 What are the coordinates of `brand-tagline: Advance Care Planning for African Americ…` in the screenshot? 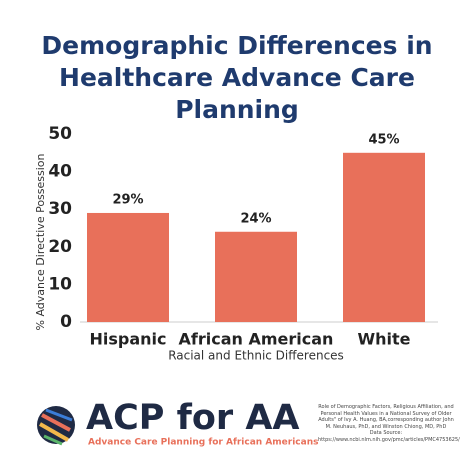 It's located at (203, 443).